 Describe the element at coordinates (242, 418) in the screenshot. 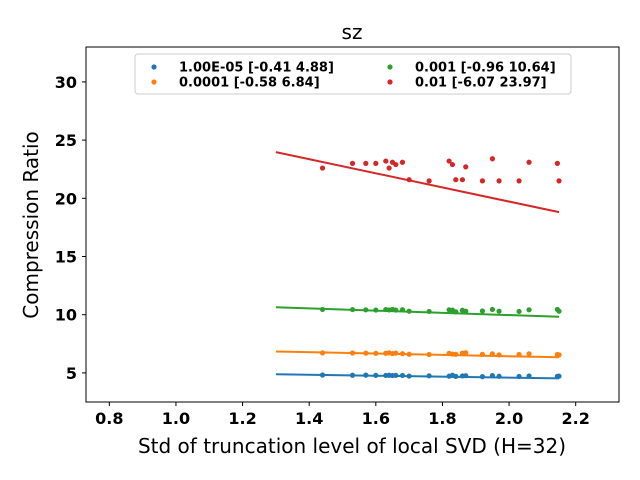

I see `x-tick-label: 1.2` at that location.